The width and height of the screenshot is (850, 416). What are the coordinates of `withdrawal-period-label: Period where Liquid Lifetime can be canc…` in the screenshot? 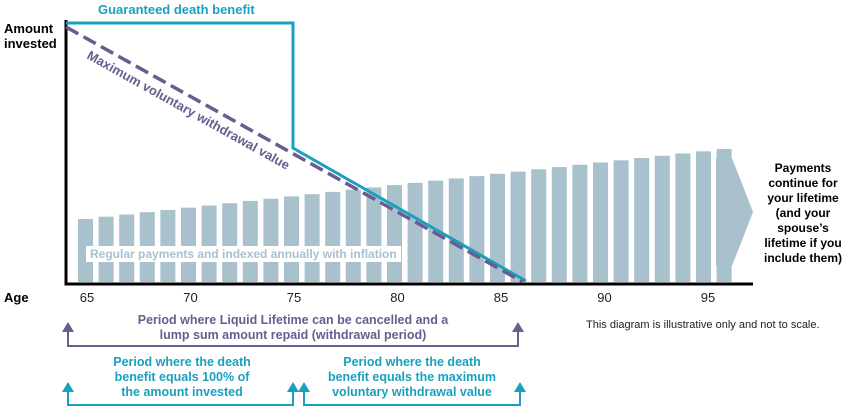 It's located at (293, 328).